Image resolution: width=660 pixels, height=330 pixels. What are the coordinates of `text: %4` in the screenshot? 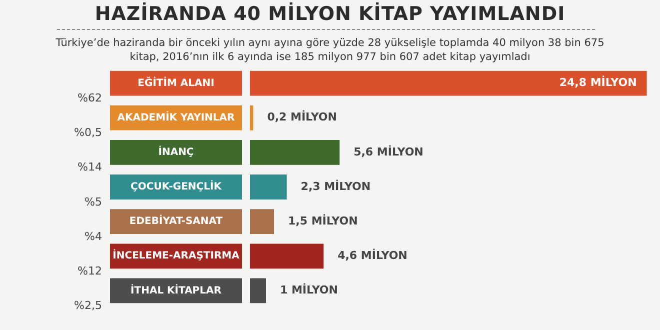 It's located at (93, 236).